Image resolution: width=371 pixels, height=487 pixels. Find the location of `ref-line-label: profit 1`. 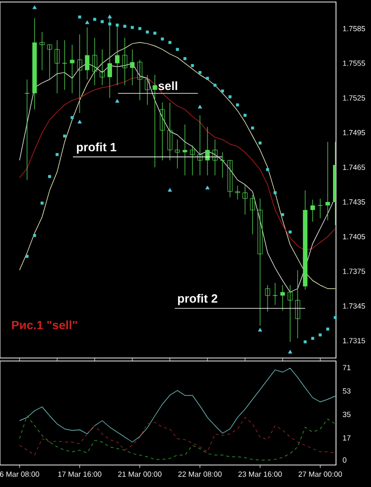

ref-line-label: profit 1 is located at coordinates (96, 148).